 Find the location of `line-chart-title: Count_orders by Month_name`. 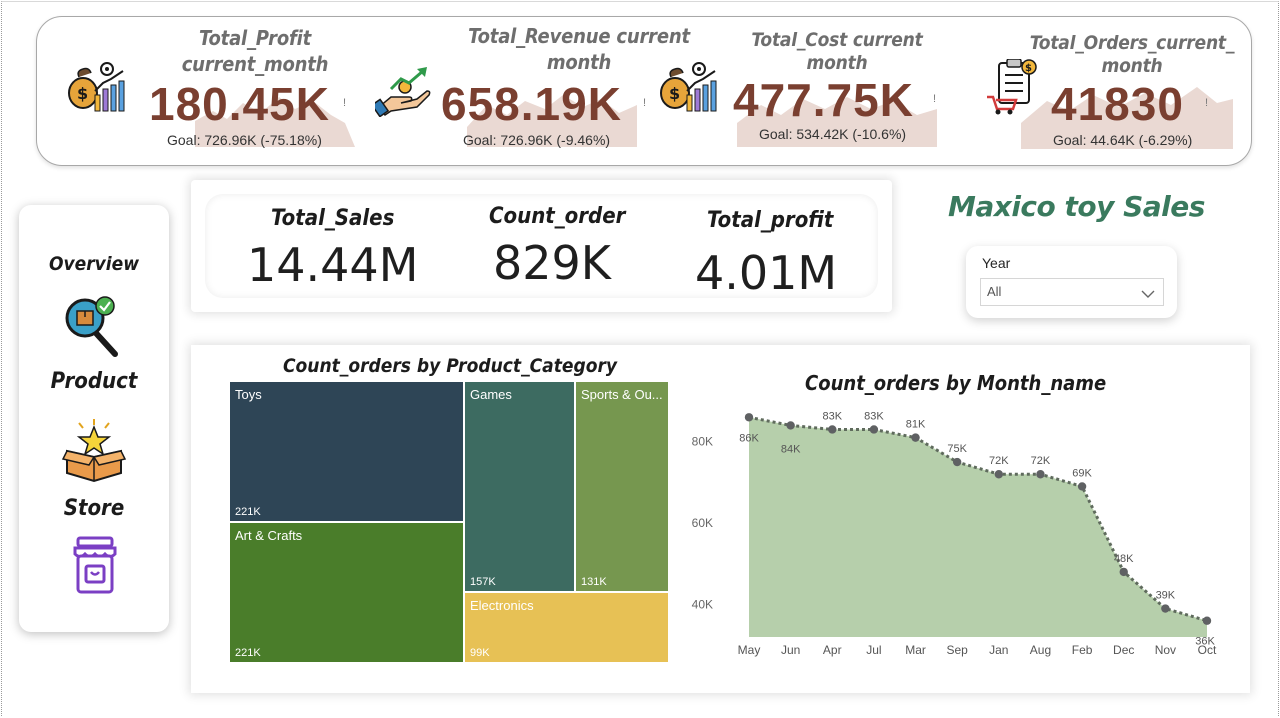

line-chart-title: Count_orders by Month_name is located at coordinates (956, 383).